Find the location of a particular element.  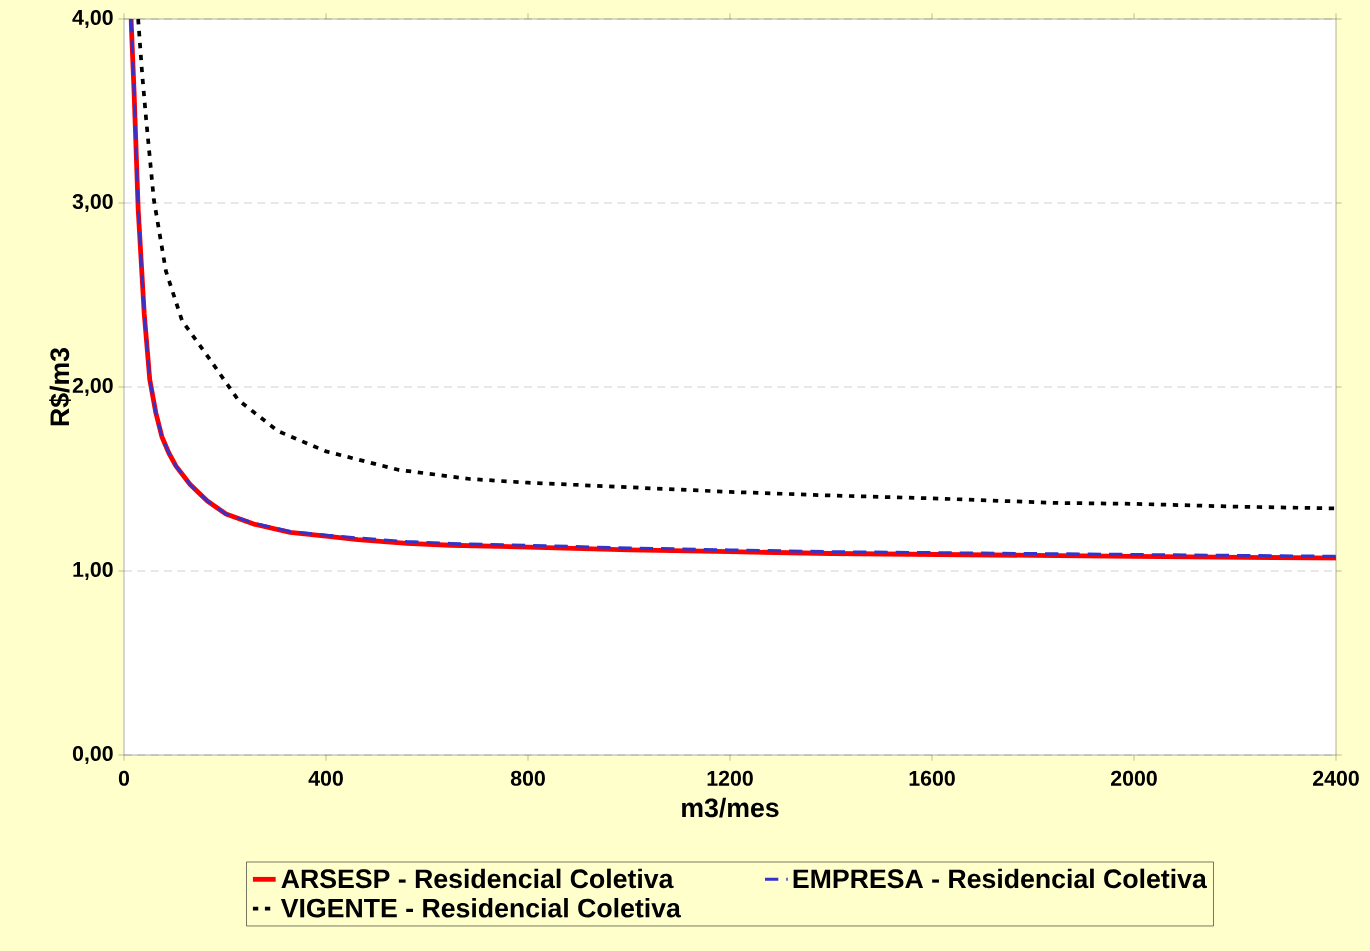

x-tick-label: 800 is located at coordinates (527, 778).